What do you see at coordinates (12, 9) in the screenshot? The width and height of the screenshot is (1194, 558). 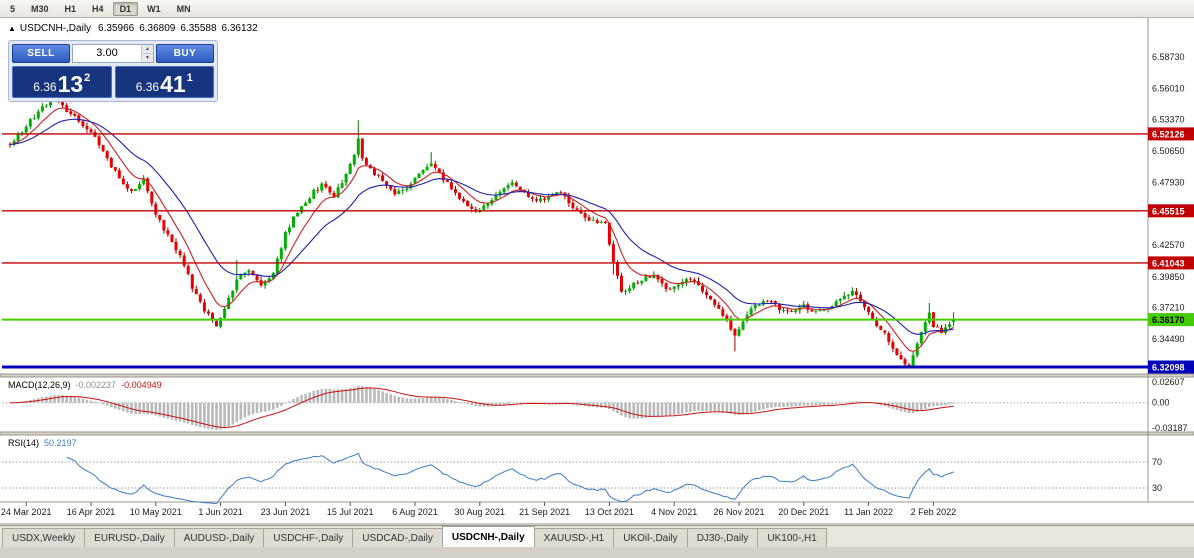 I see `timeframe-button-5: 5` at bounding box center [12, 9].